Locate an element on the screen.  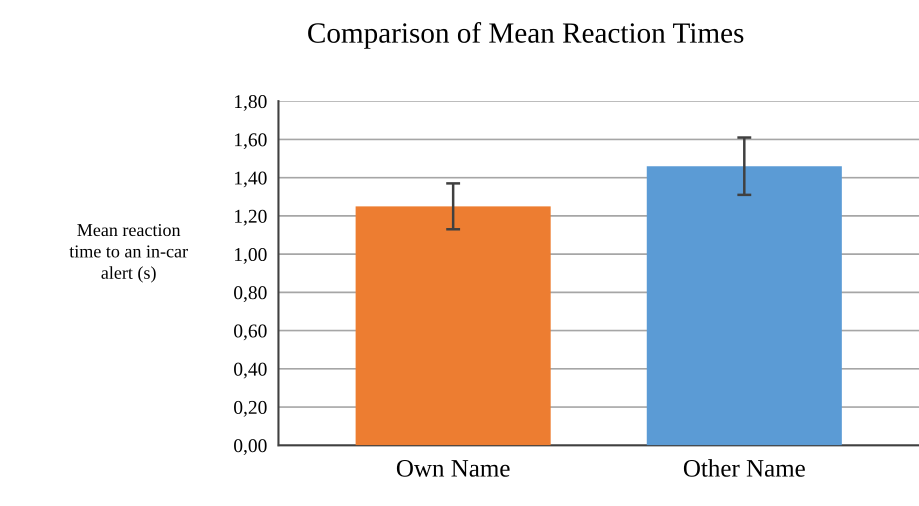
y-tick-label: 1,20 is located at coordinates (251, 218).